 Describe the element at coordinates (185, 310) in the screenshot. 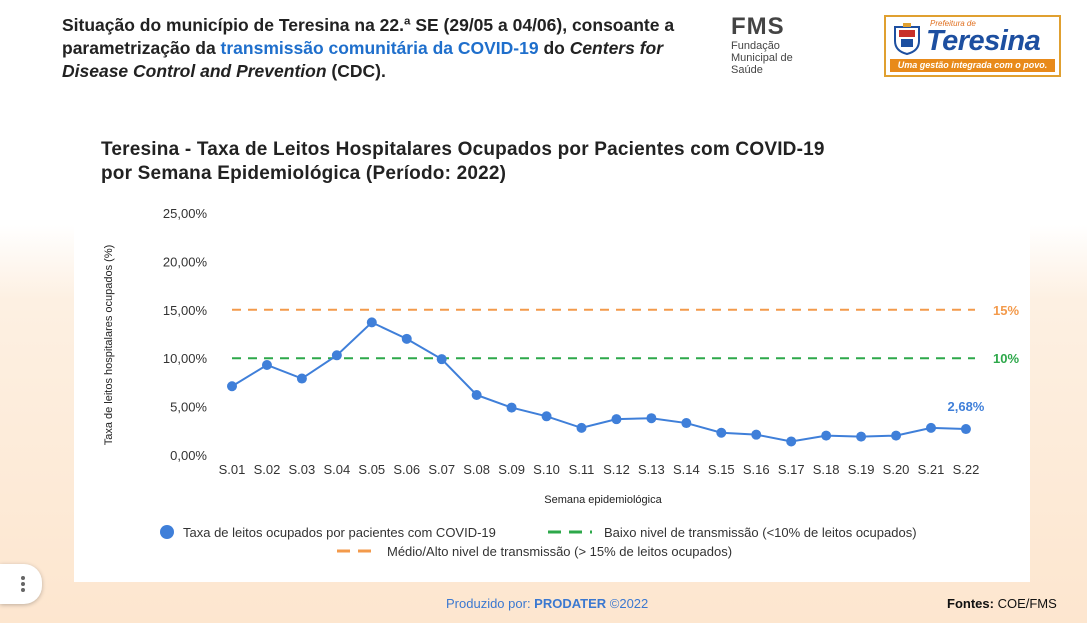

I see `y-tick-label: 15,00%` at that location.